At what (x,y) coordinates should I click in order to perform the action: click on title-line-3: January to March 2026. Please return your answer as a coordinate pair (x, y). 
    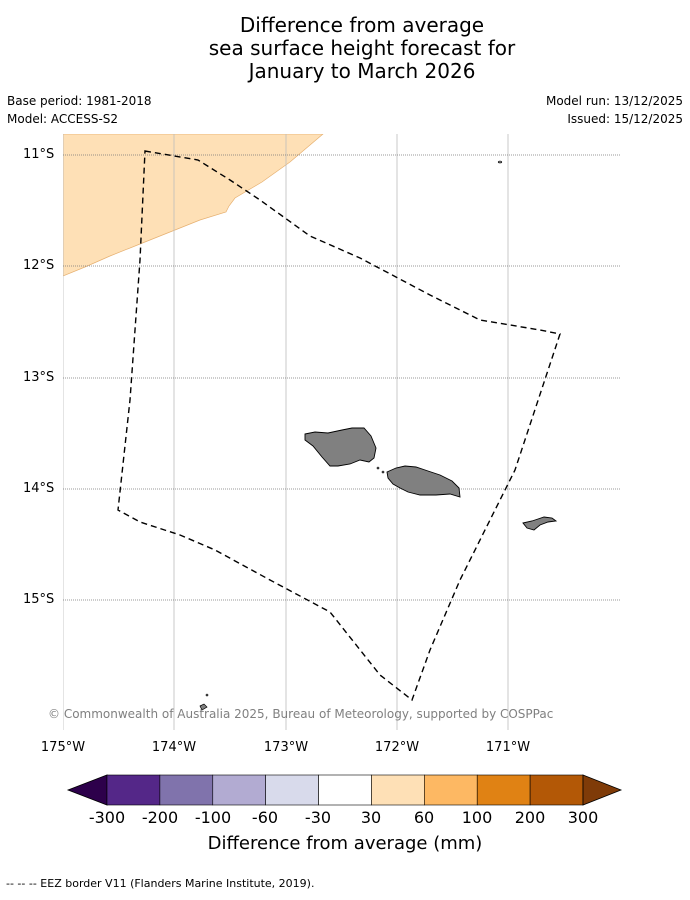
    Looking at the image, I should click on (362, 71).